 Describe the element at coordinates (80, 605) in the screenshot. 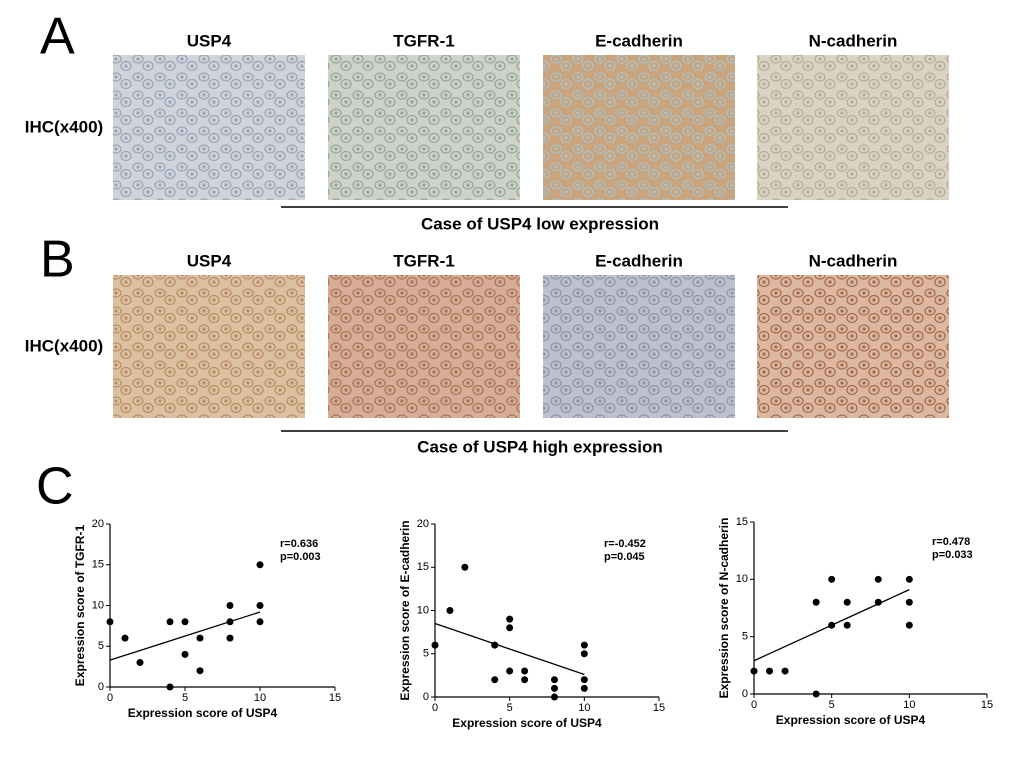

I see `y-axis-label: Expression score of TGFR-1` at that location.